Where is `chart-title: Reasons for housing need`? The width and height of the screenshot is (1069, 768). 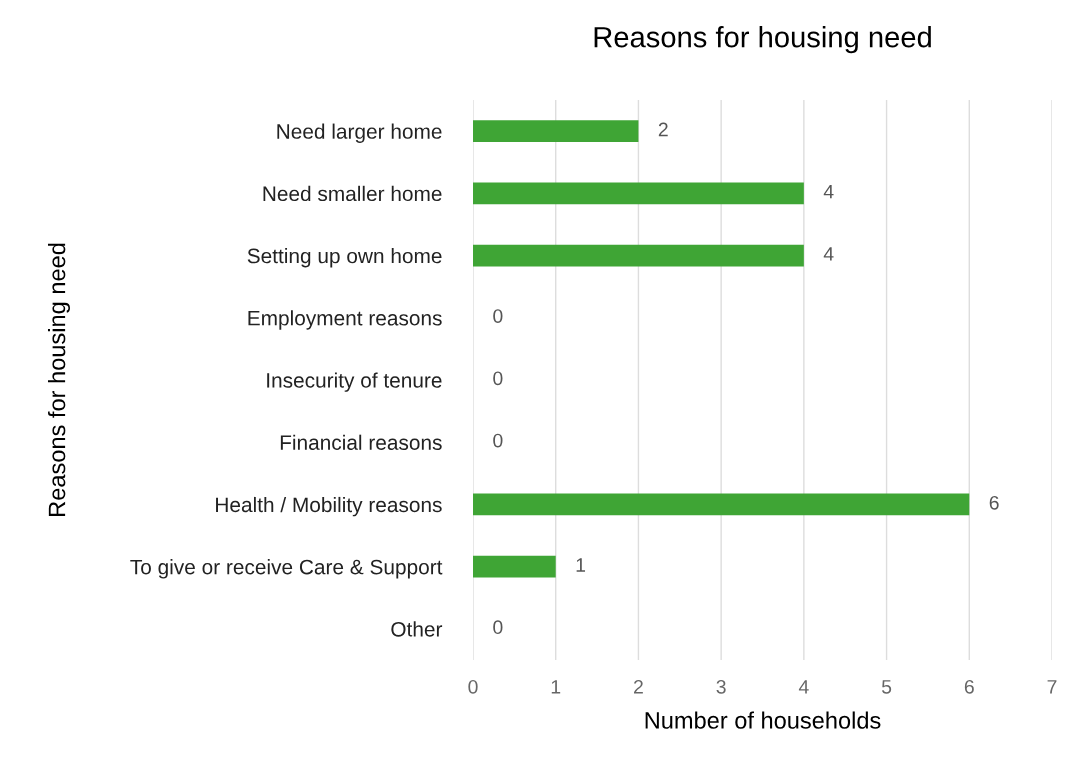
chart-title: Reasons for housing need is located at coordinates (762, 40).